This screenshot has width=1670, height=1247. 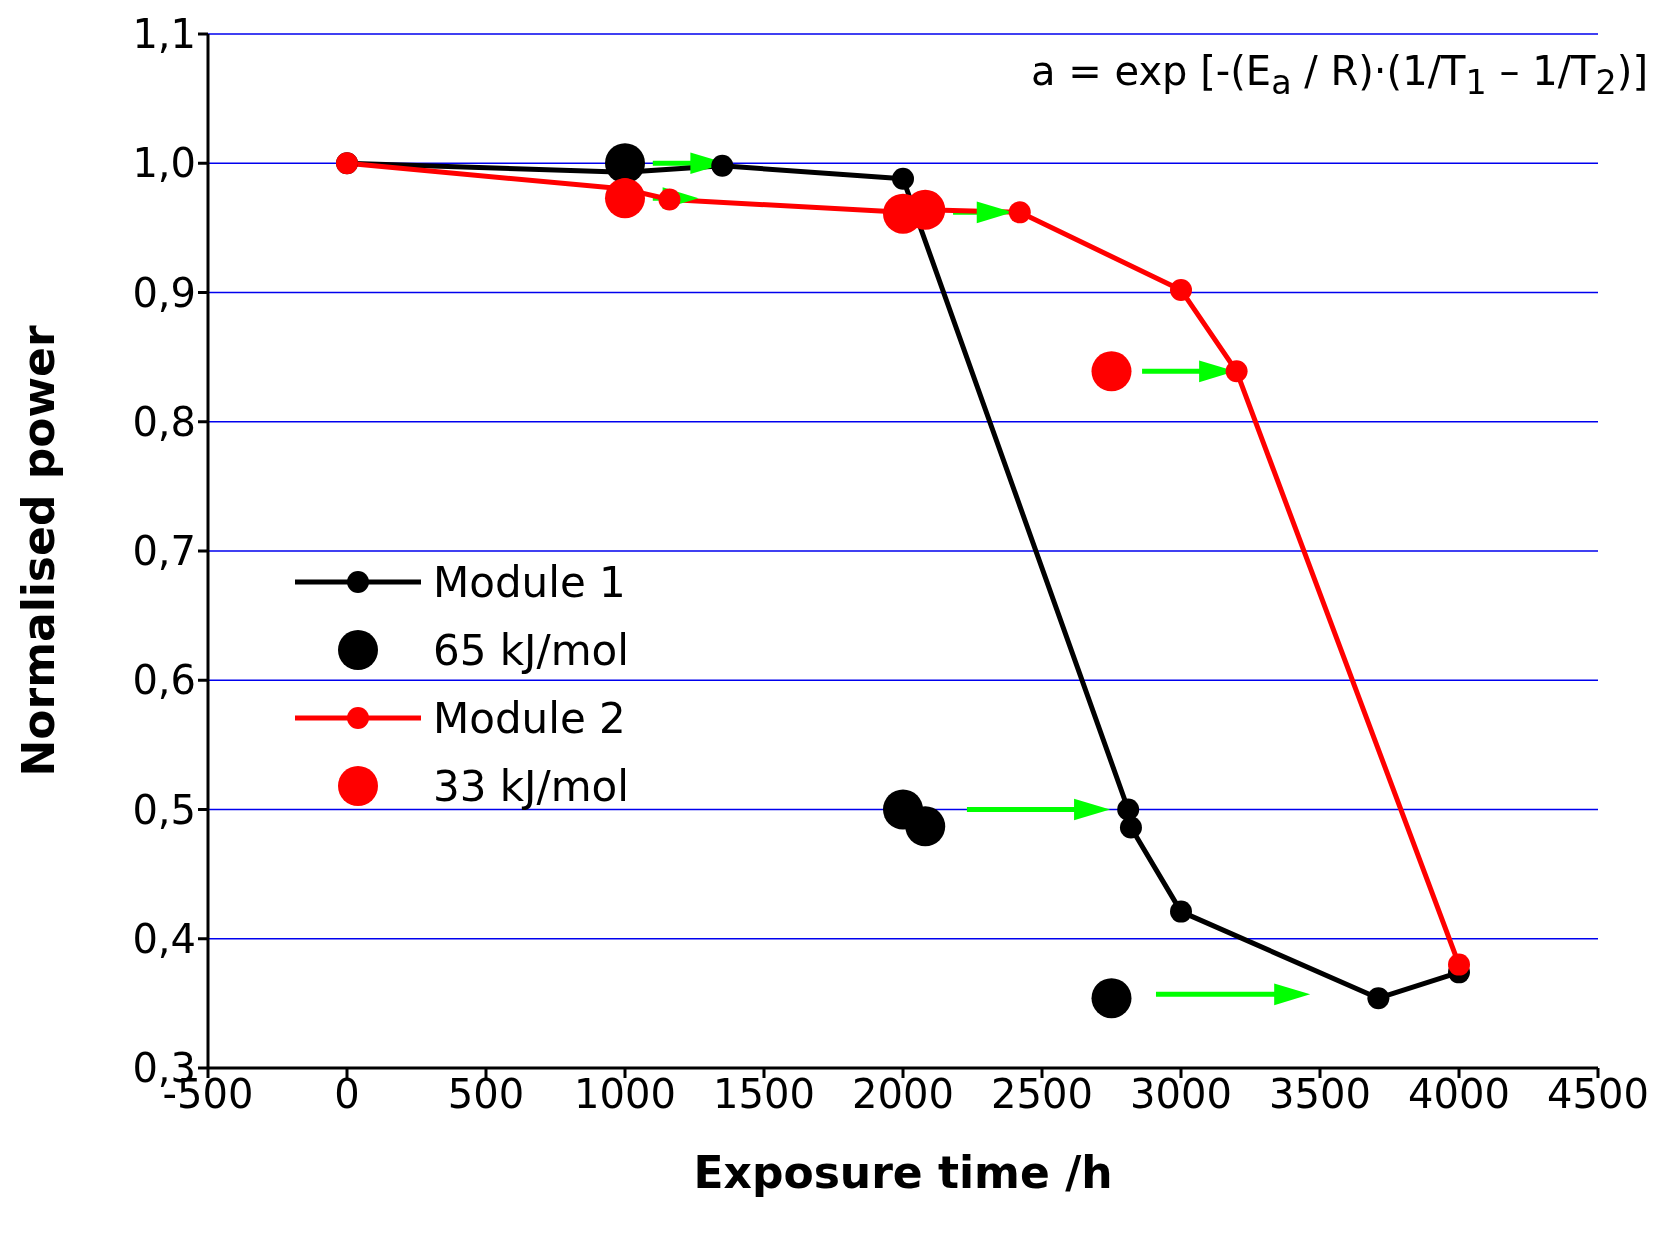 What do you see at coordinates (903, 1094) in the screenshot?
I see `x-tick-label: 2000` at bounding box center [903, 1094].